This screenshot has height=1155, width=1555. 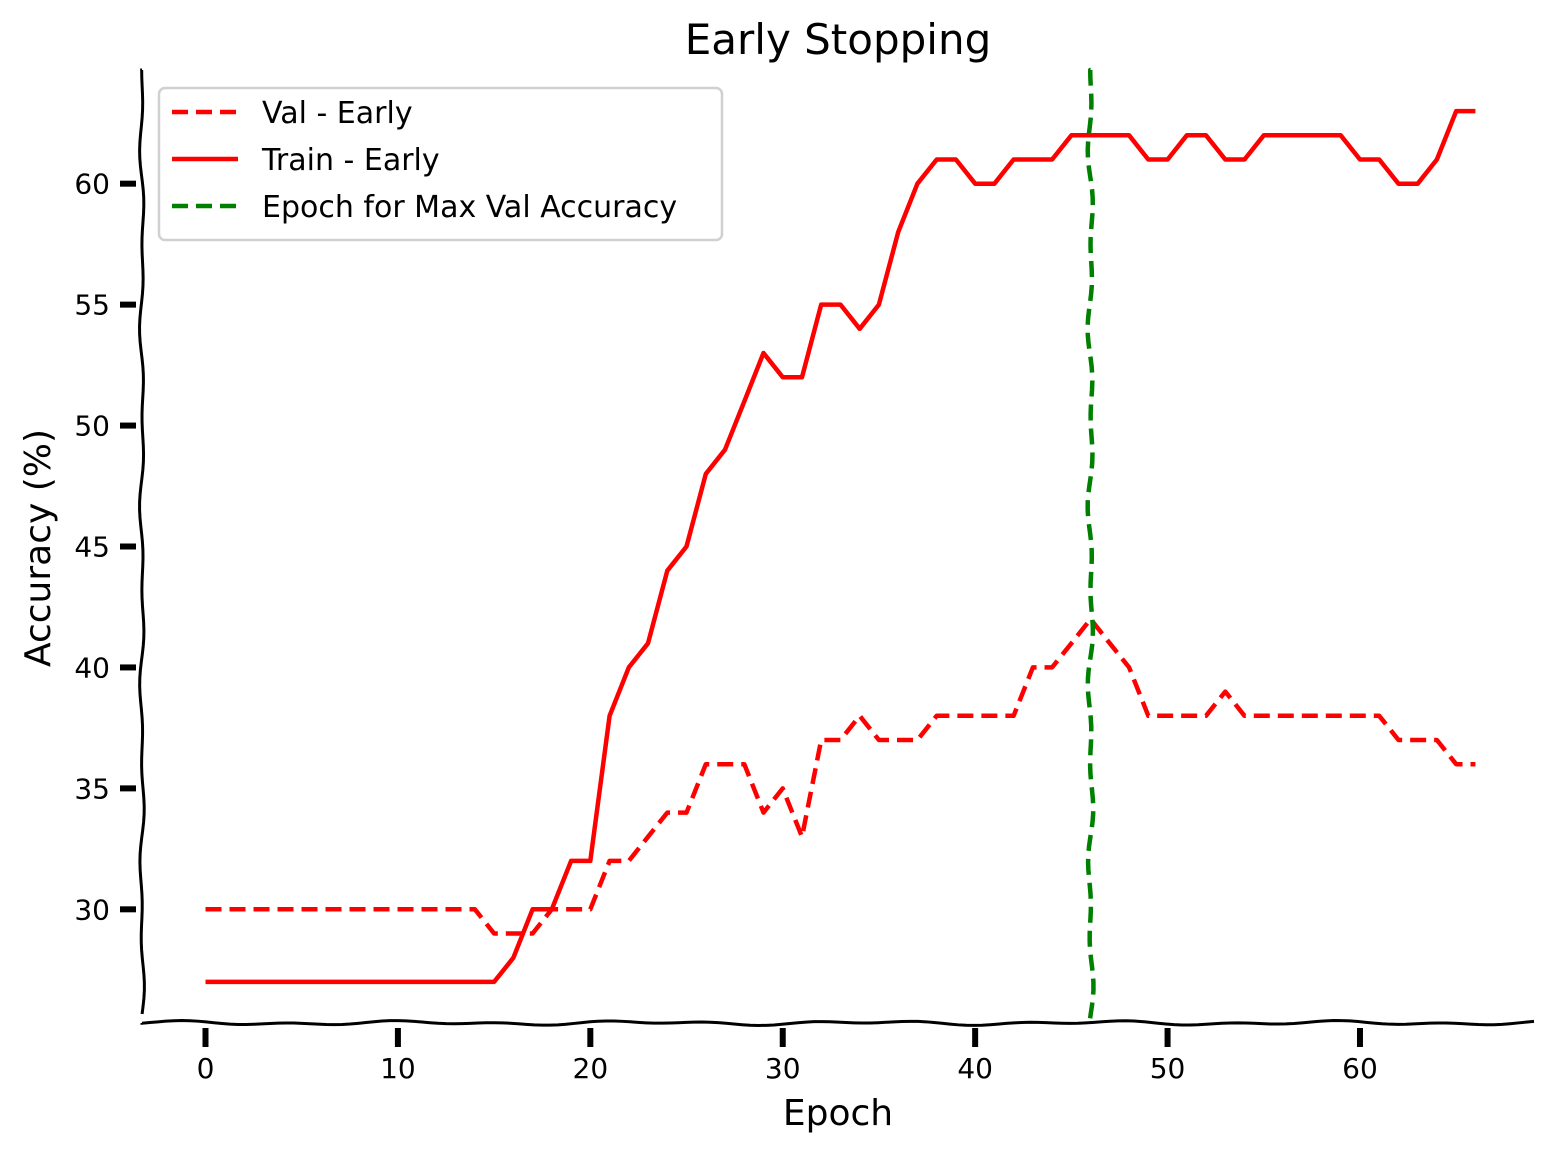 I want to click on x-tick-label: 30, so click(x=783, y=1068).